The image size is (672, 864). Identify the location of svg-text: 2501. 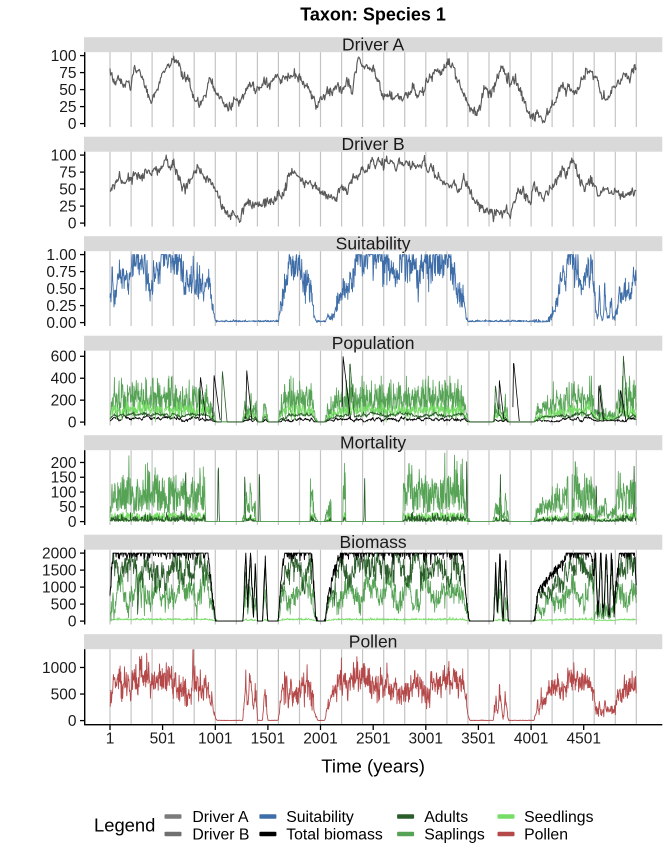
(373, 739).